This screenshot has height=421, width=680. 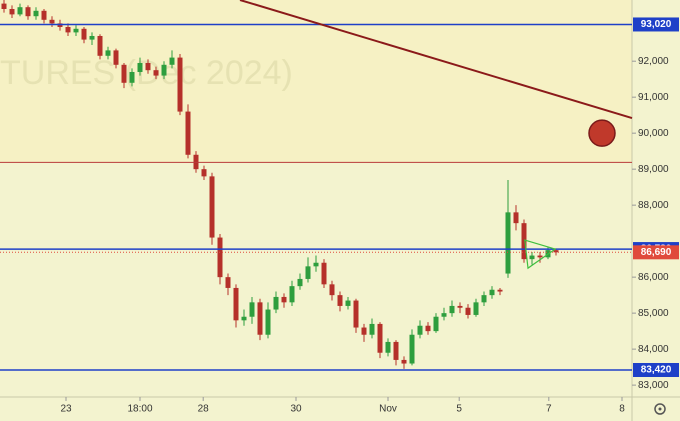 I want to click on x-tick-label: Nov, so click(x=388, y=409).